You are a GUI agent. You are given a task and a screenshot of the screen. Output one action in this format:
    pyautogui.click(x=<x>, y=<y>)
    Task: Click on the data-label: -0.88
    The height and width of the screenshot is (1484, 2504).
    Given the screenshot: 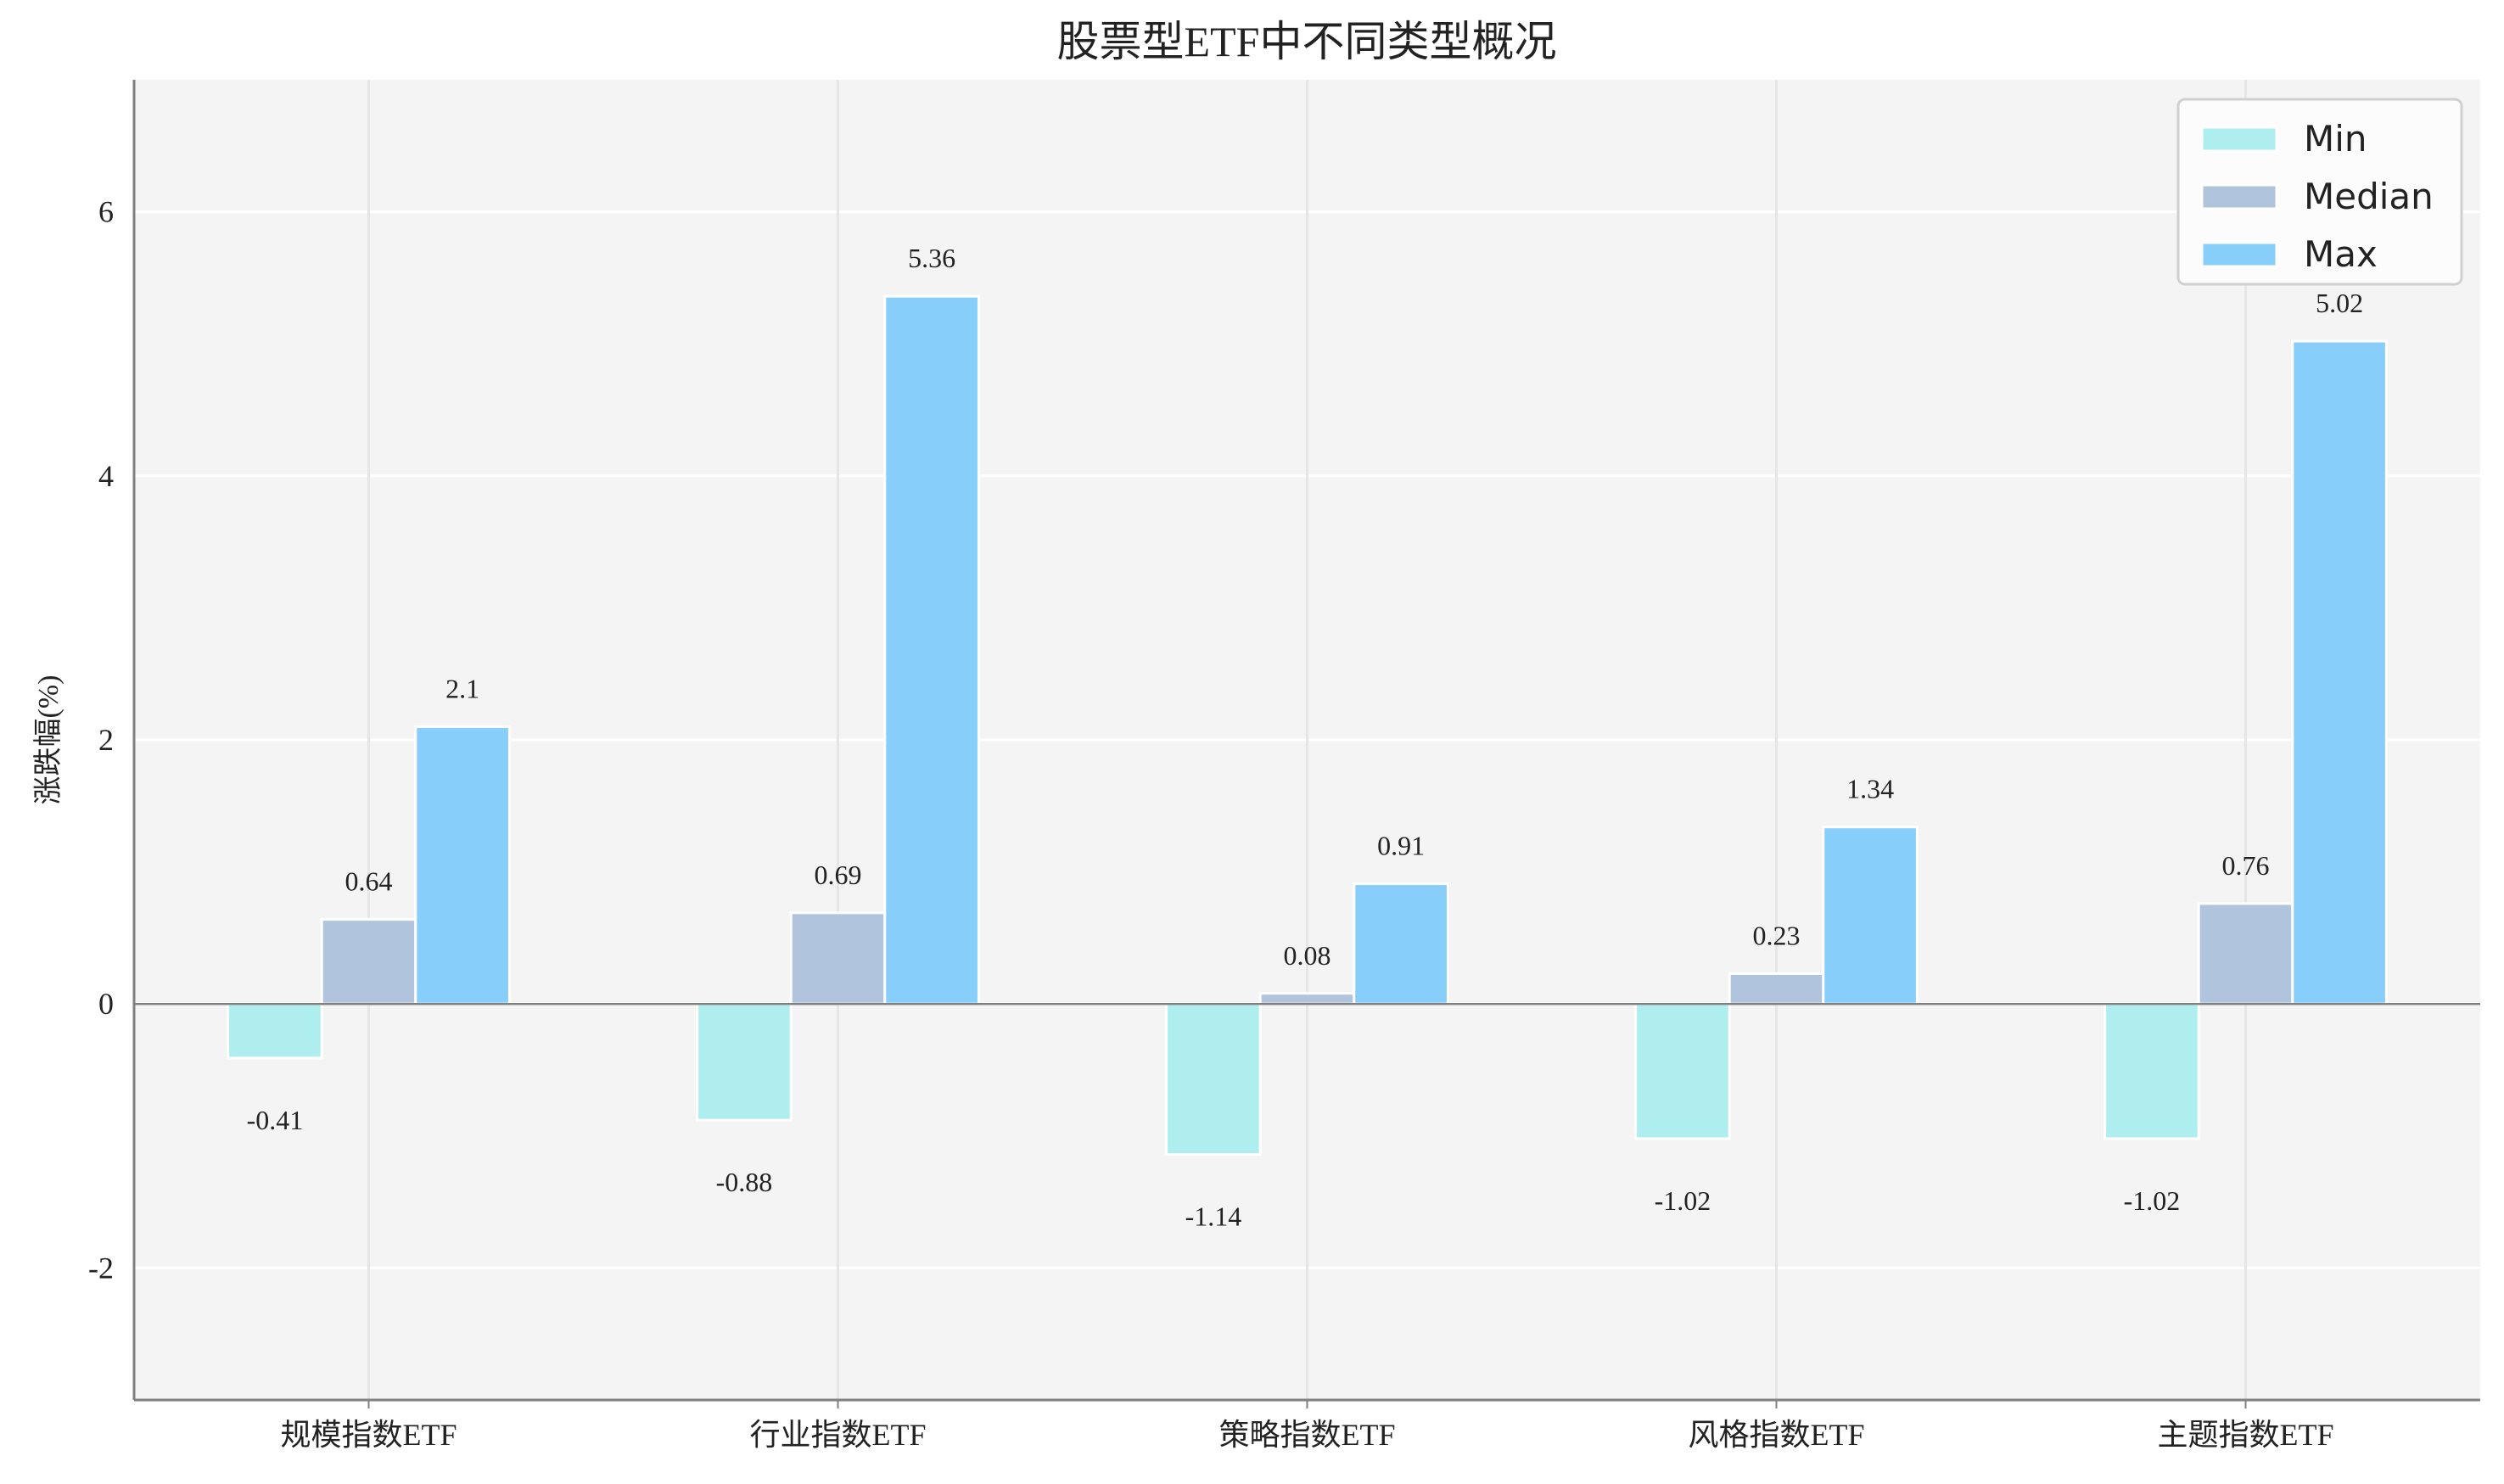 What is the action you would take?
    pyautogui.click(x=744, y=1182)
    